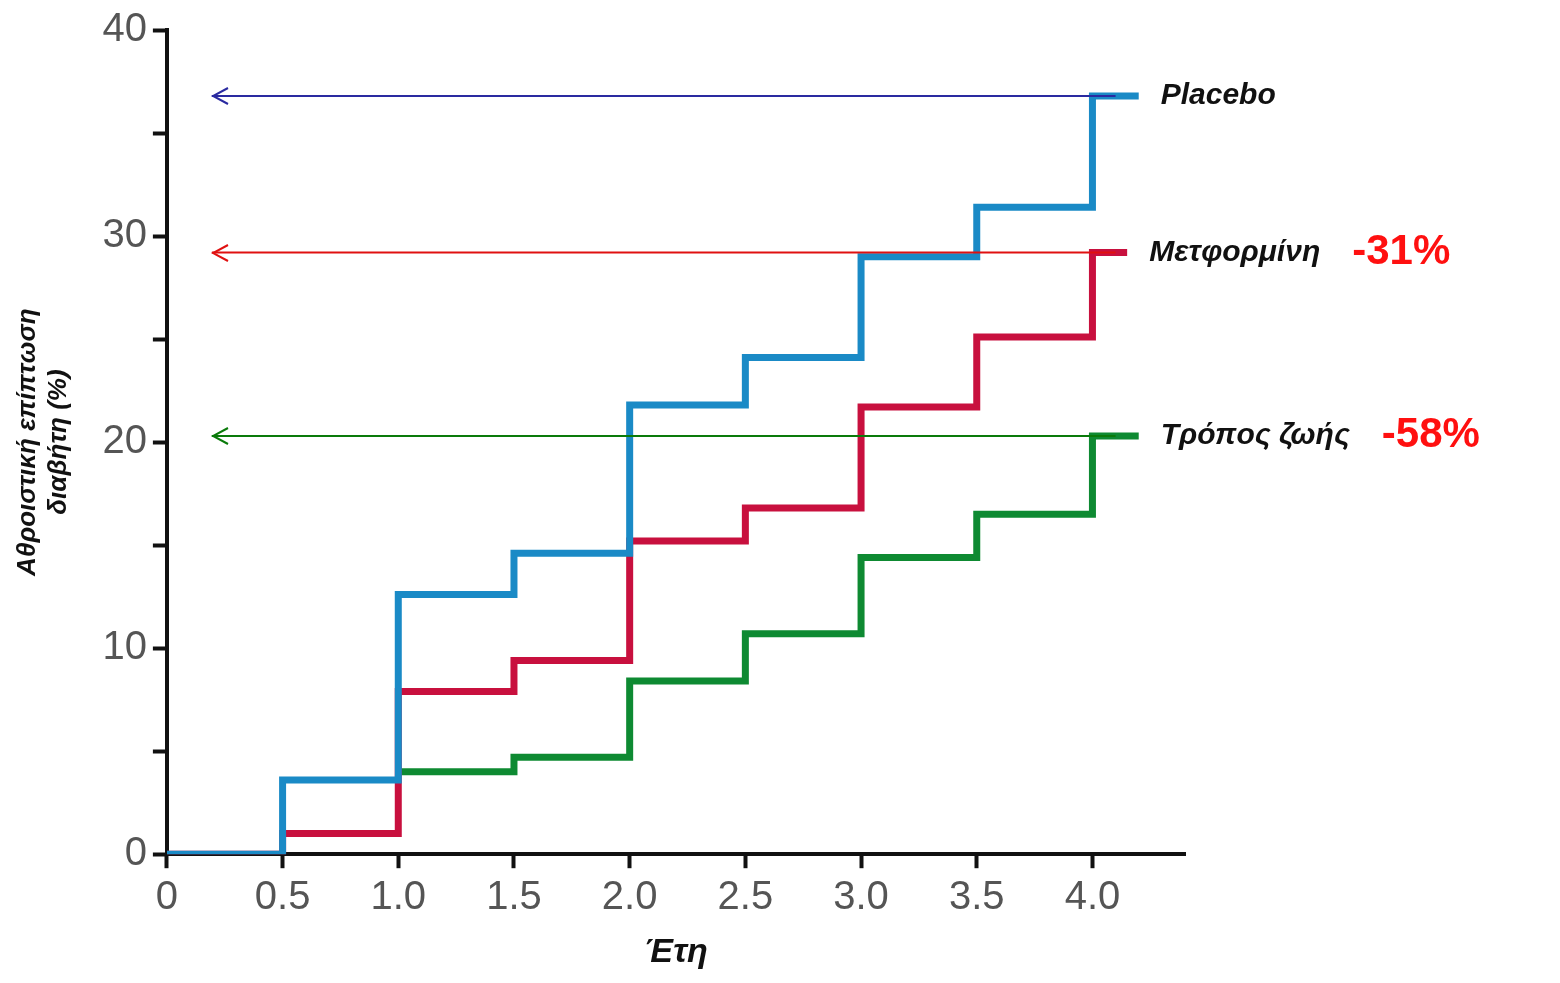 This screenshot has width=1560, height=983. Describe the element at coordinates (629, 895) in the screenshot. I see `x-tick-label: 2.0` at that location.